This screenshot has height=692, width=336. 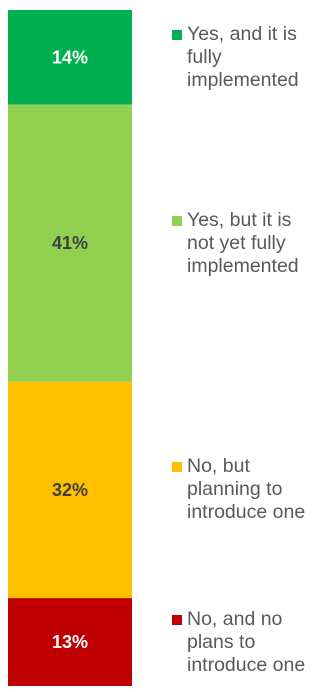 I want to click on legend-item-no-plans: No, and no plans to introduce one, so click(x=254, y=642).